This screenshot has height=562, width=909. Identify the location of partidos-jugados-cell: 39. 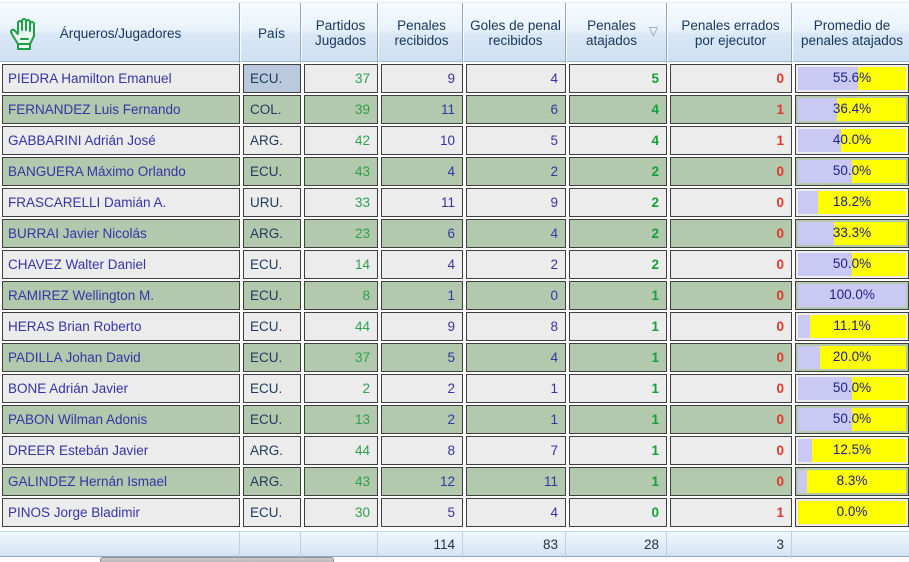
(341, 109).